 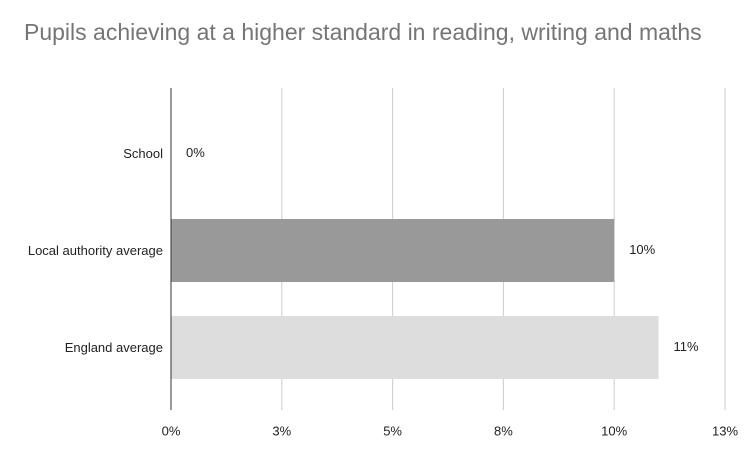 What do you see at coordinates (171, 430) in the screenshot?
I see `x-tick-label: 0%` at bounding box center [171, 430].